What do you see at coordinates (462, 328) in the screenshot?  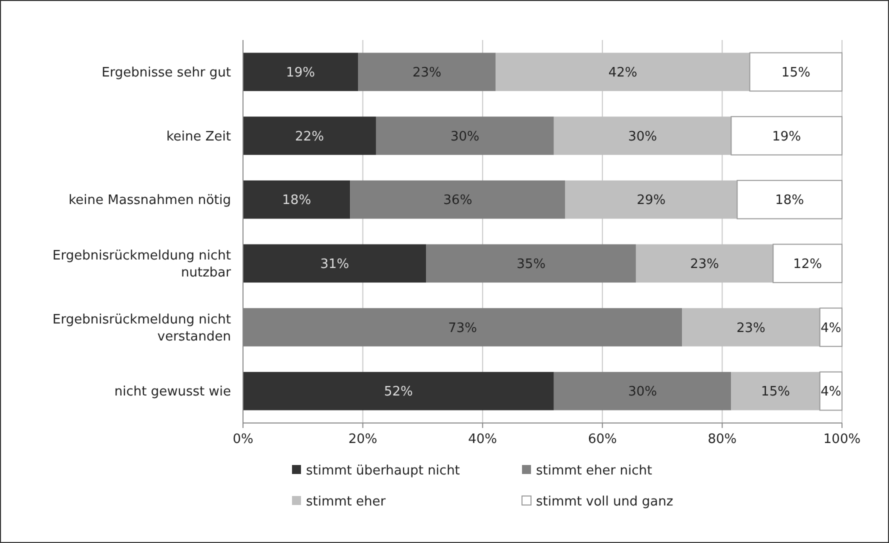 I see `data-label: 73%` at bounding box center [462, 328].